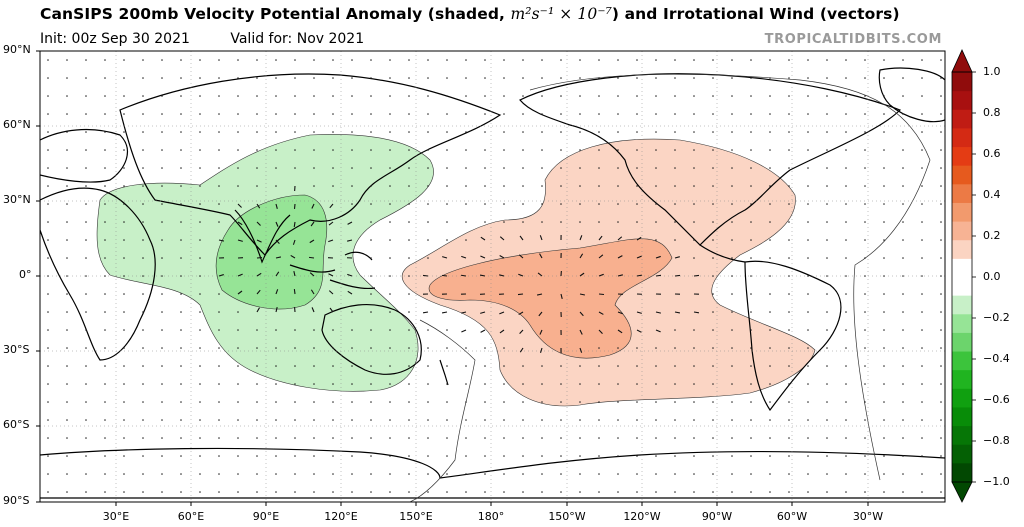  What do you see at coordinates (992, 194) in the screenshot?
I see `colorbar-label: 0.4` at bounding box center [992, 194].